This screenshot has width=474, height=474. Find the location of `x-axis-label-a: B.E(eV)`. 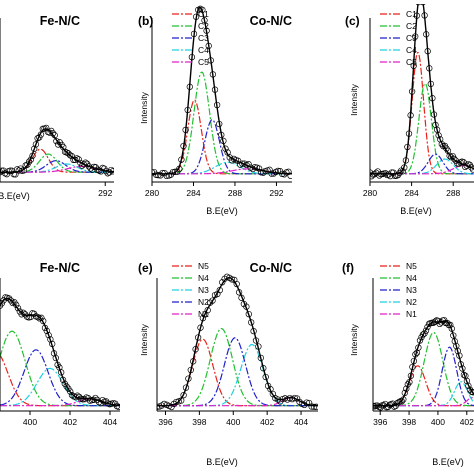

x-axis-label-a: B.E(eV) is located at coordinates (15, 196).